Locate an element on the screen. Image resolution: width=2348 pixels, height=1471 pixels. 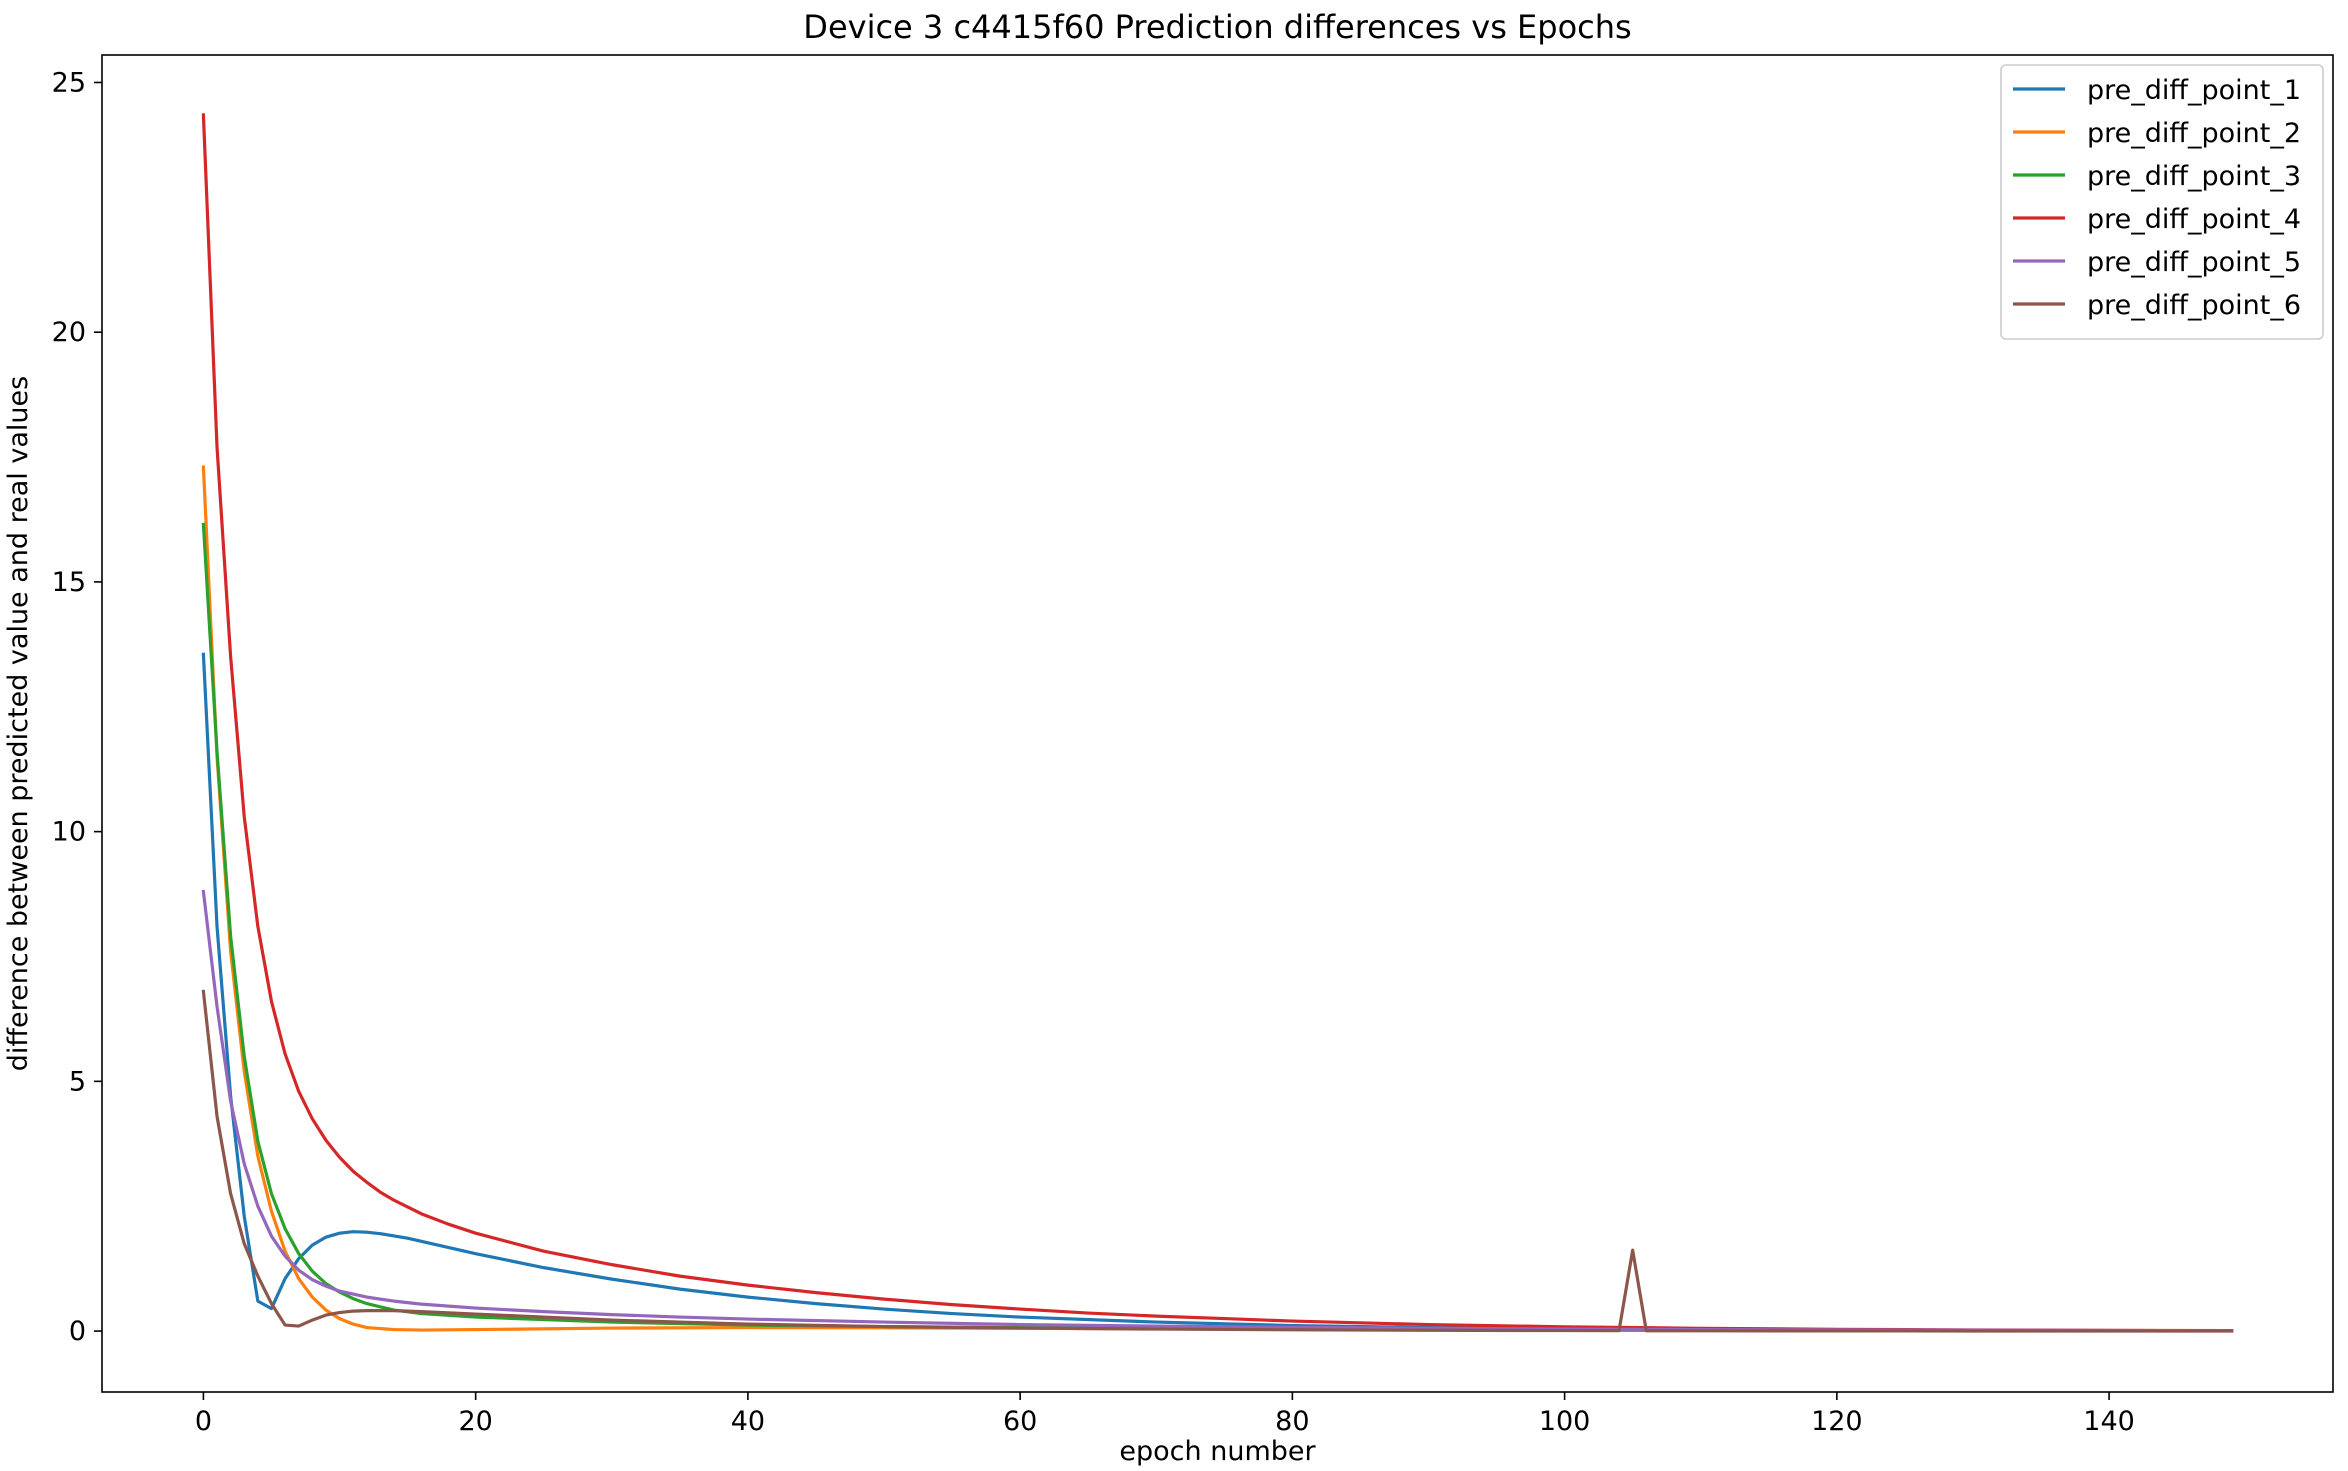
x-tick-label: 40 is located at coordinates (748, 1421).